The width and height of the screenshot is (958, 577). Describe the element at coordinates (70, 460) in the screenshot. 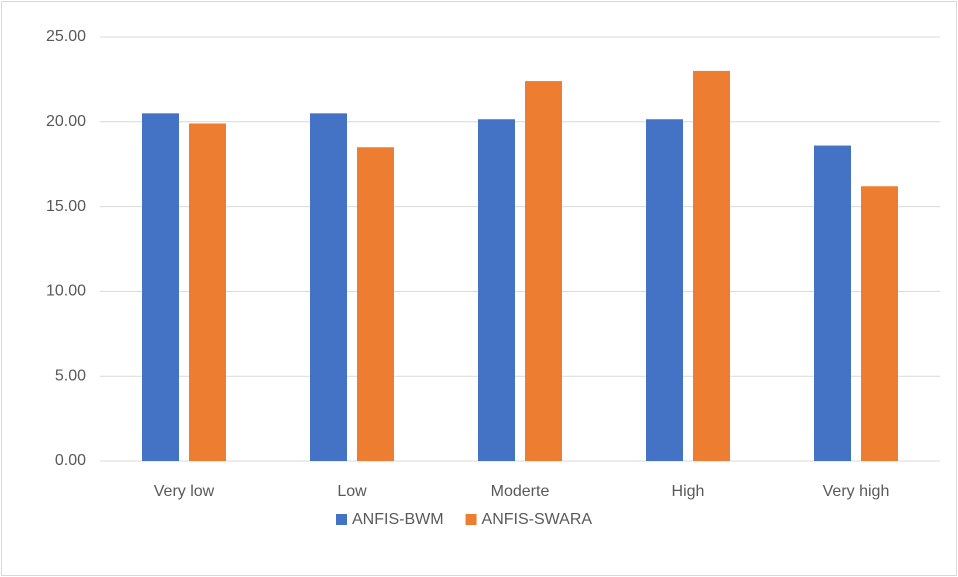

I see `y-tick-label: 0.00` at that location.